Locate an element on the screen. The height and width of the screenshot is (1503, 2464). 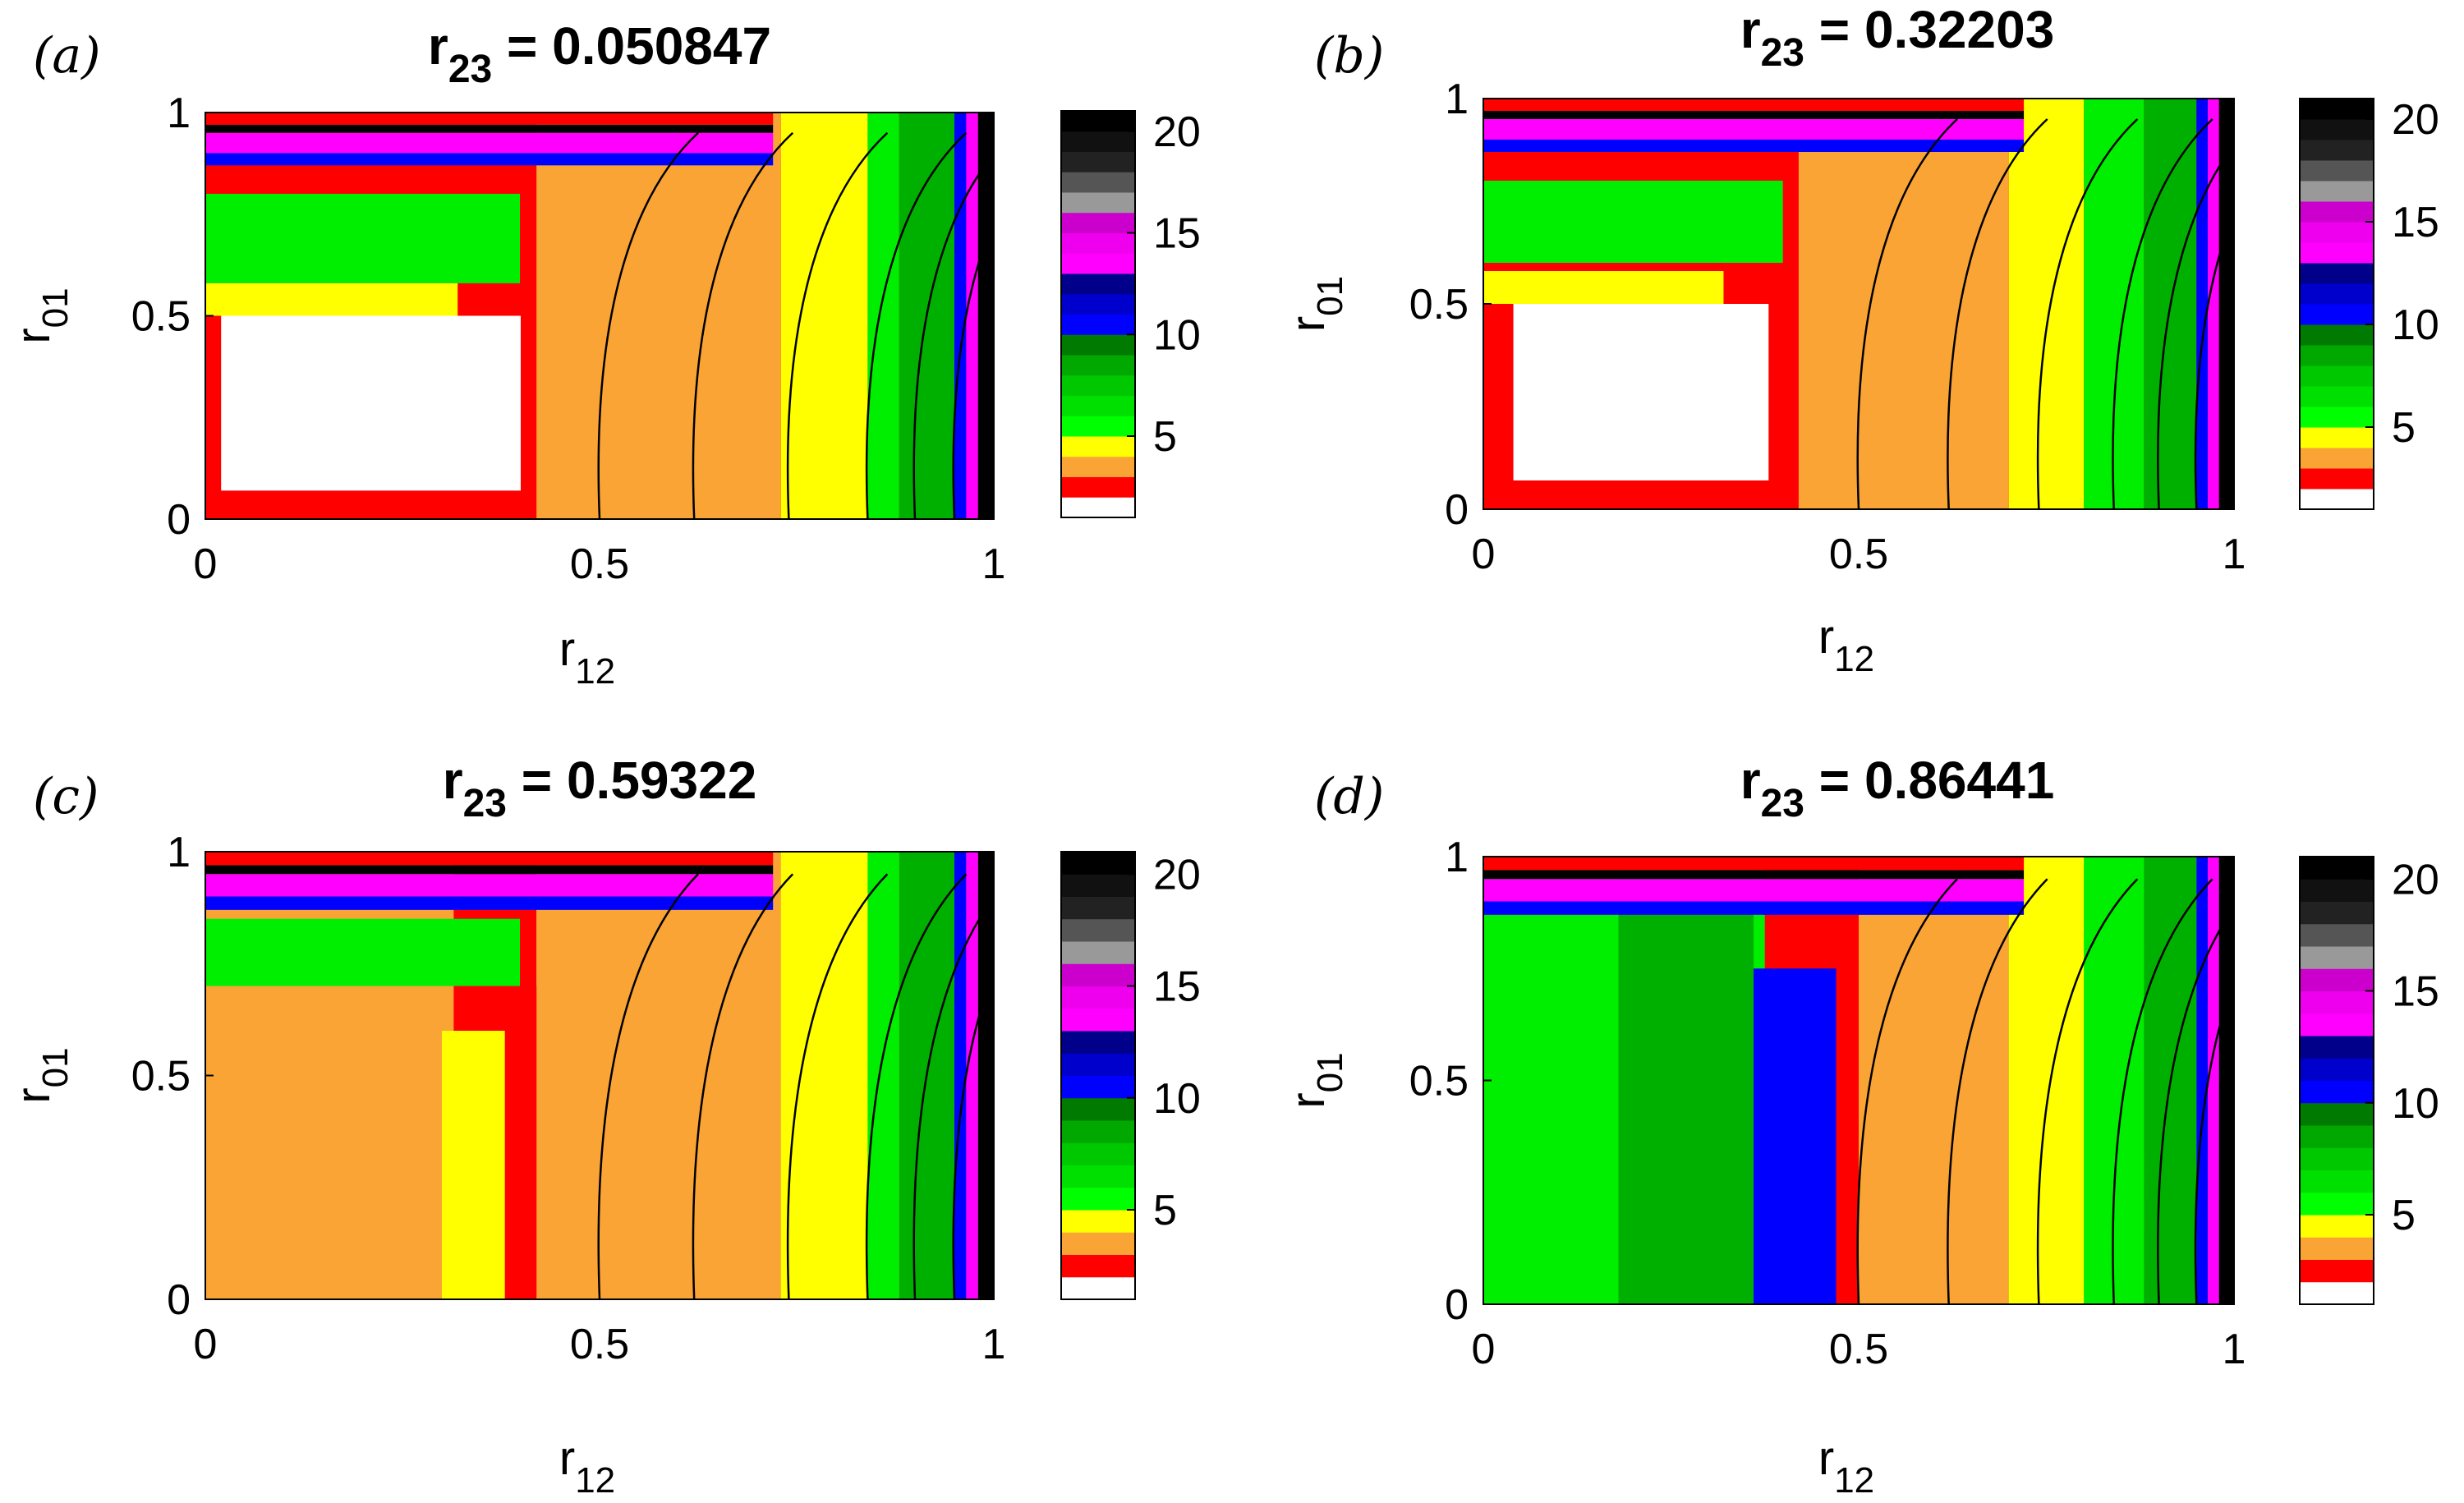
colorbar-tick-label: 15 is located at coordinates (1177, 234).